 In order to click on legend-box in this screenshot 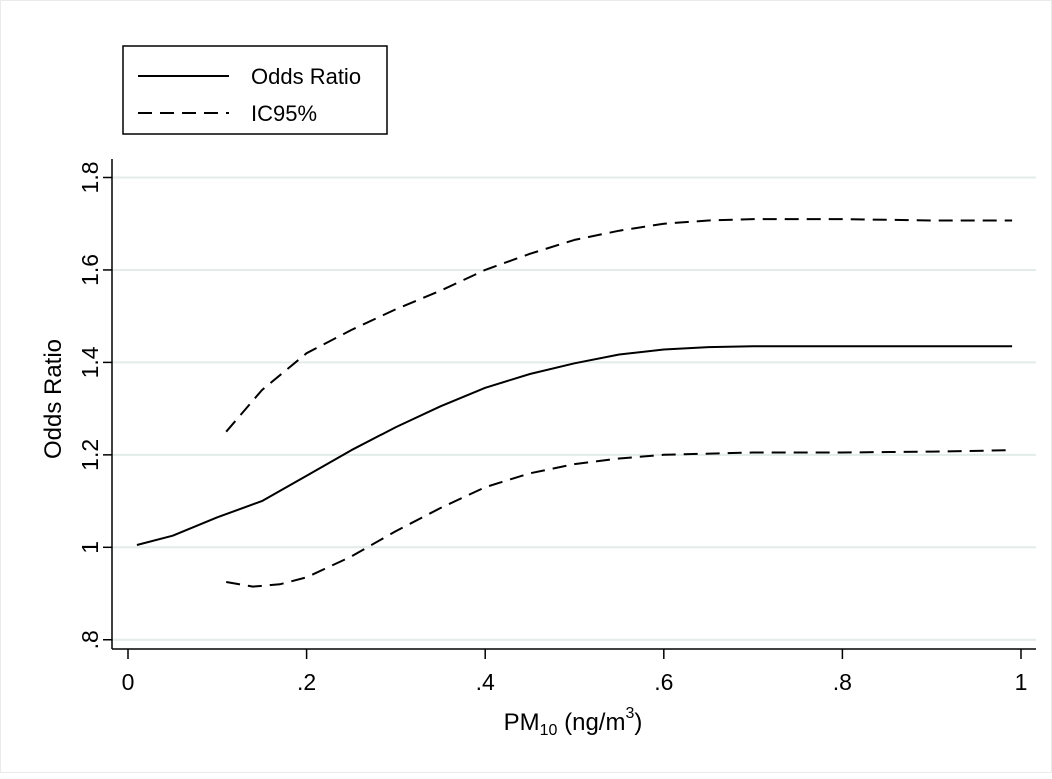, I will do `click(255, 90)`.